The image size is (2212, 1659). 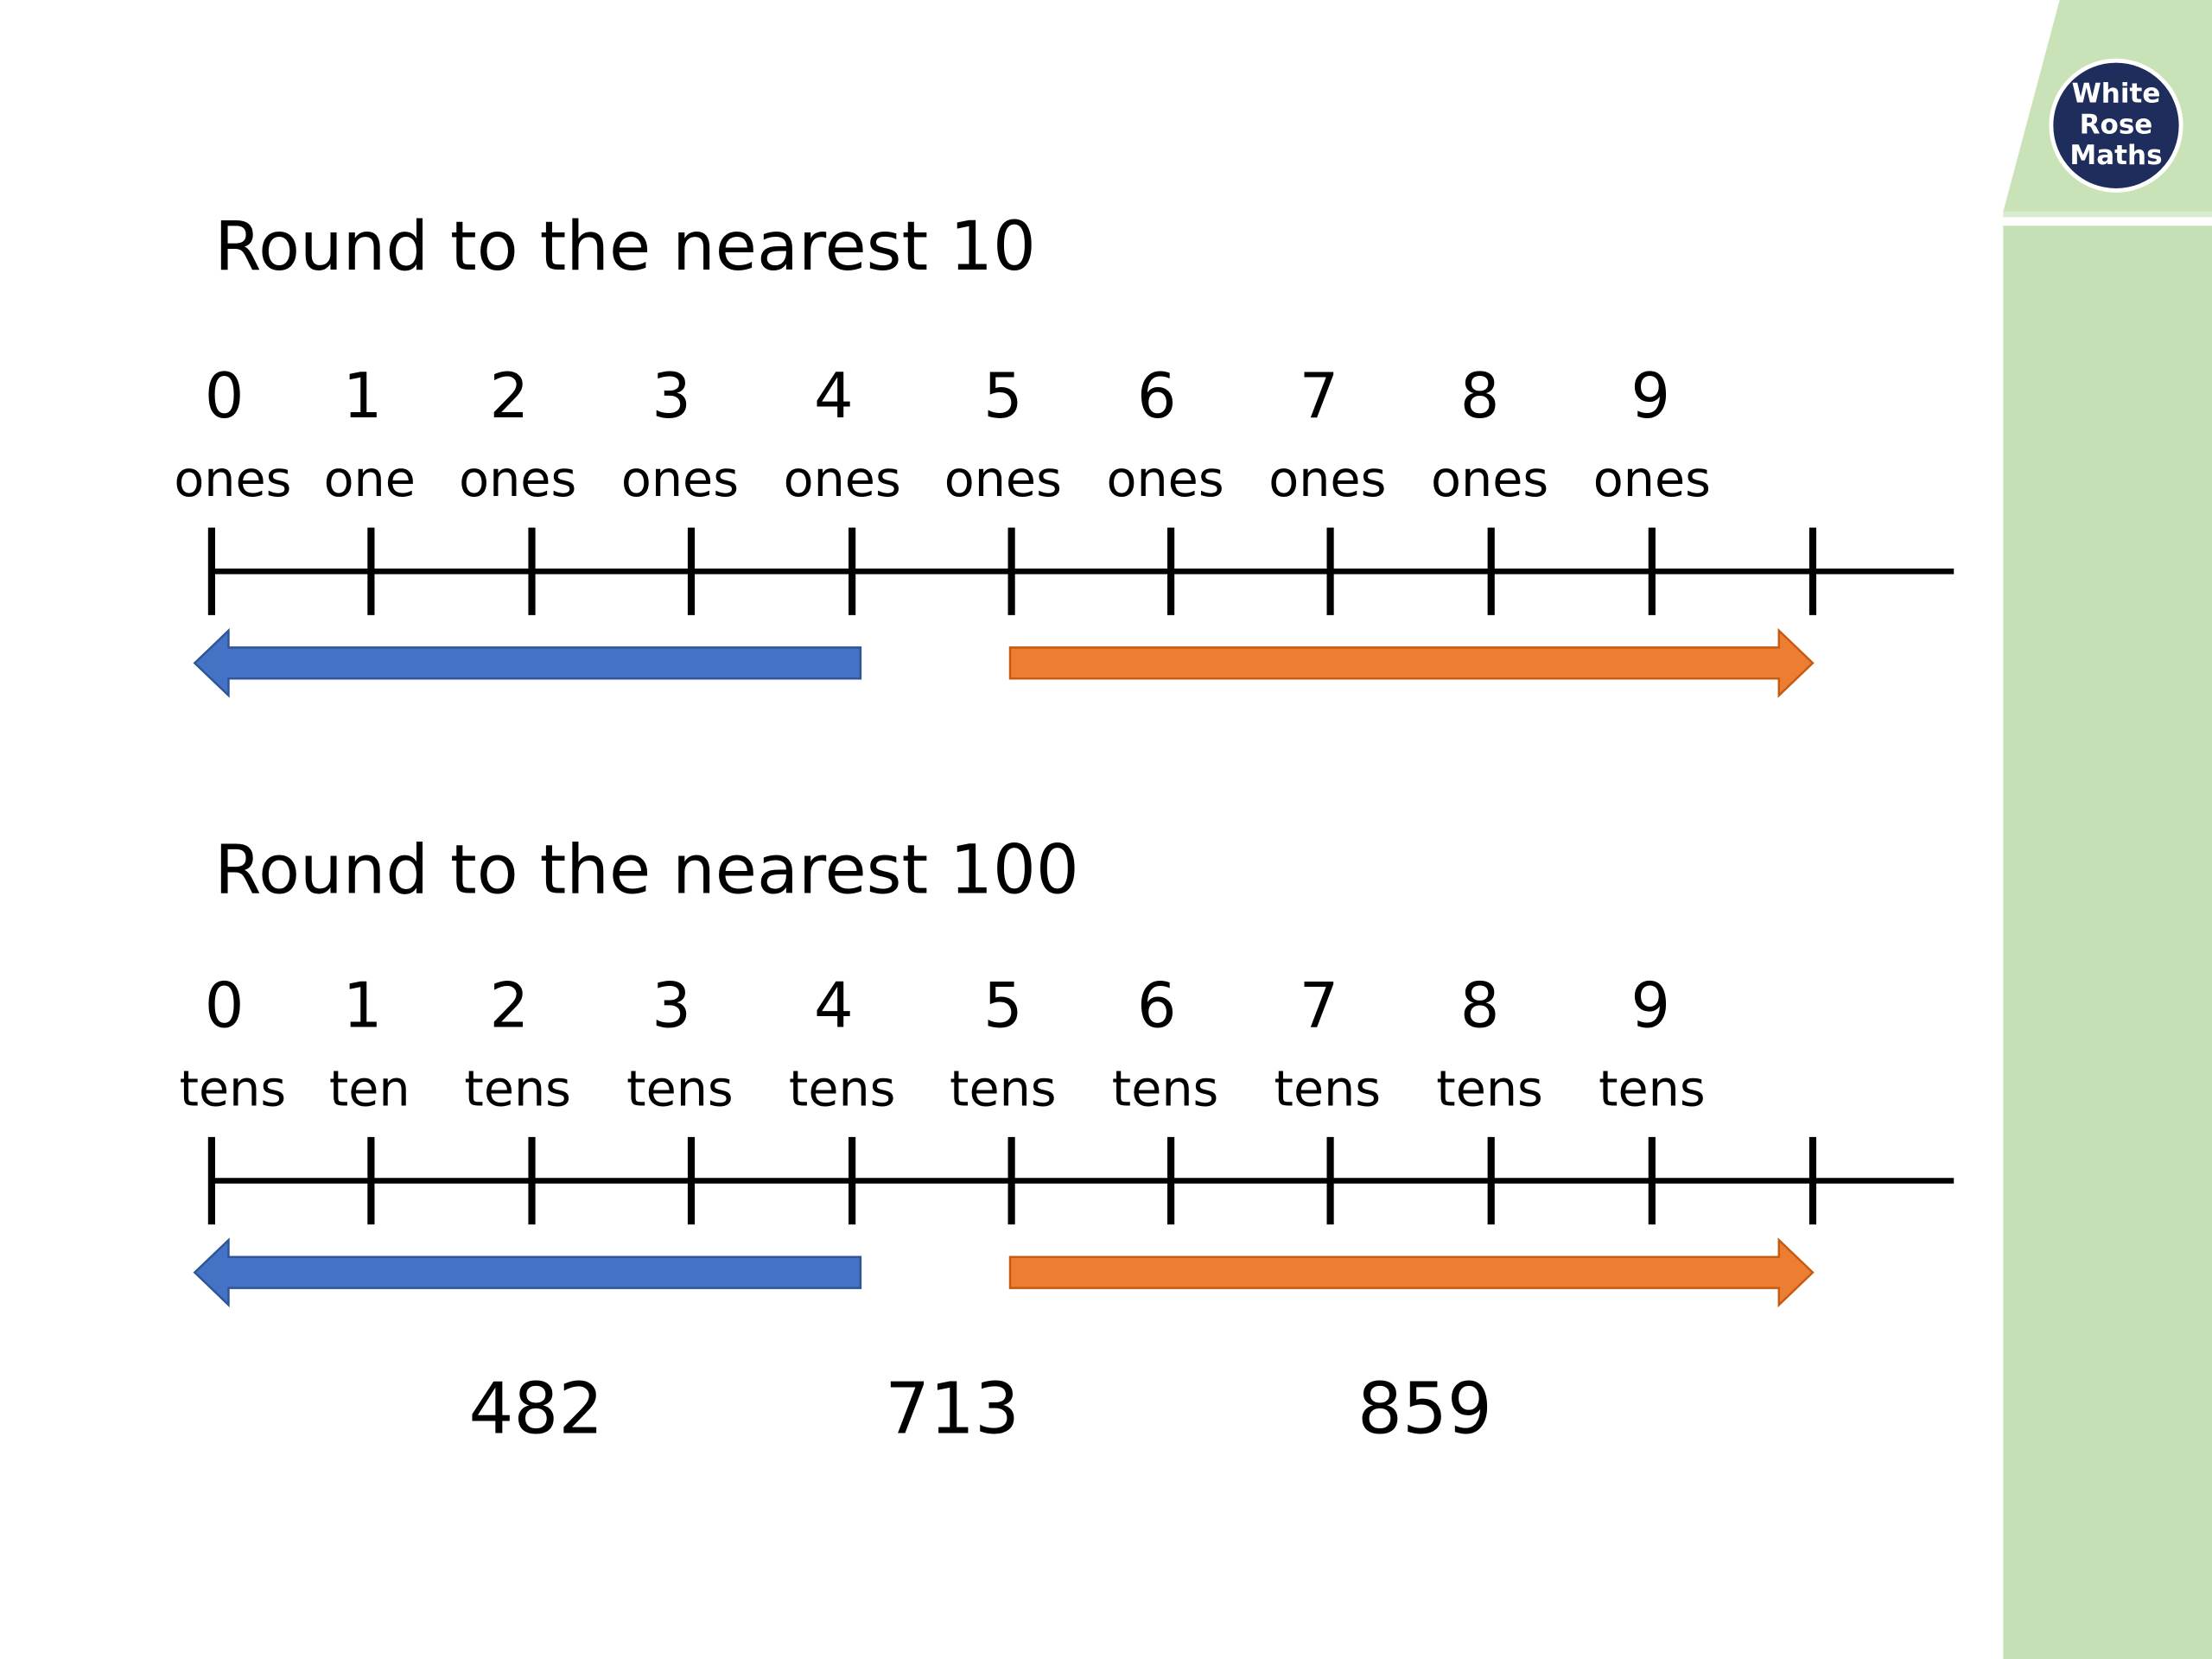 I want to click on logo-badge, so click(x=2116, y=125).